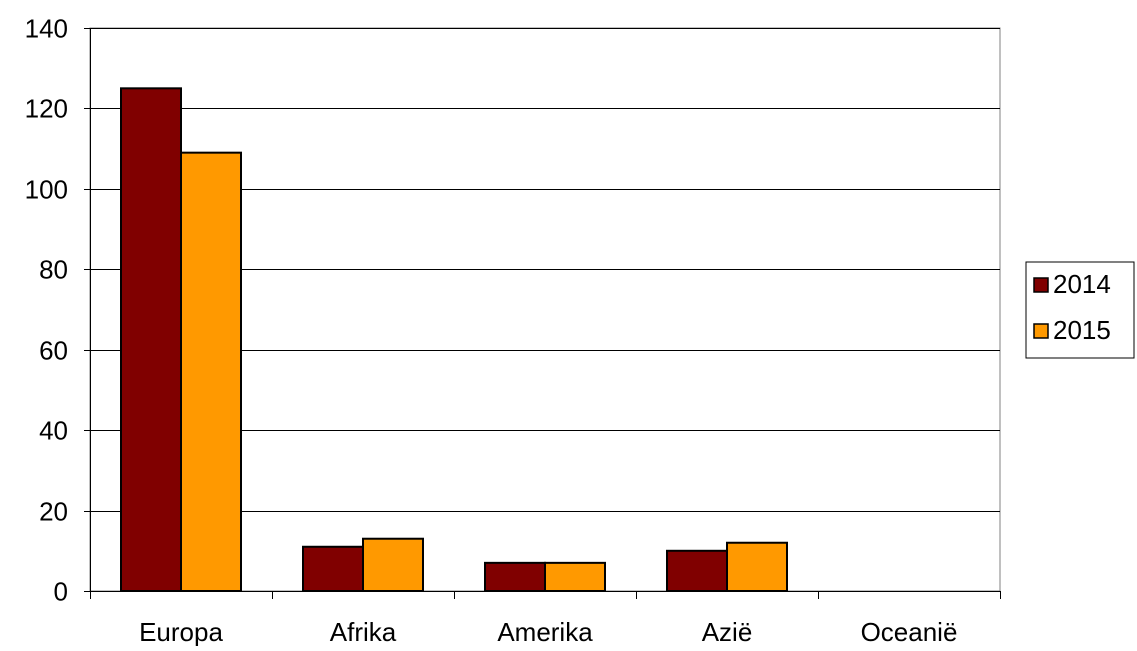  I want to click on y-tick-label: 80, so click(53, 270).